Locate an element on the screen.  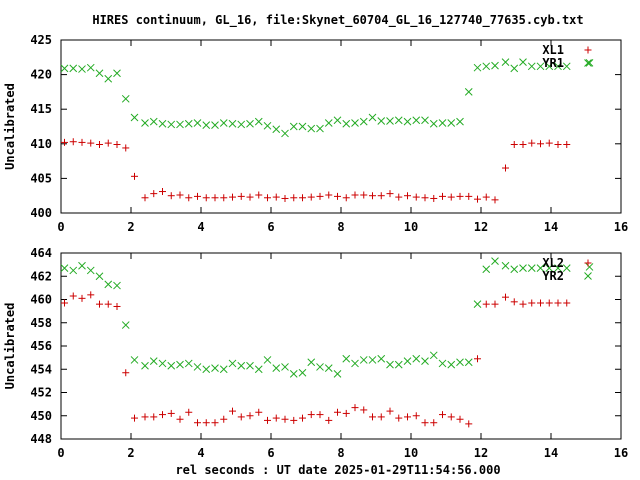
x-tick-label: 8 is located at coordinates (340, 453).